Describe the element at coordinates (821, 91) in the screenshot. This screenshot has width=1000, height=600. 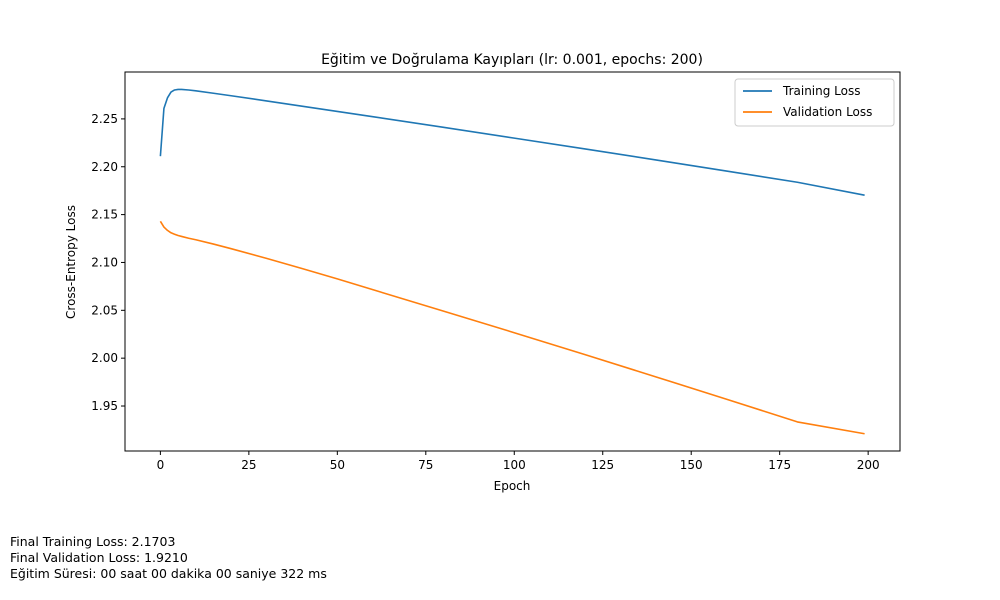
I see `legend-training-label: Training Loss` at that location.